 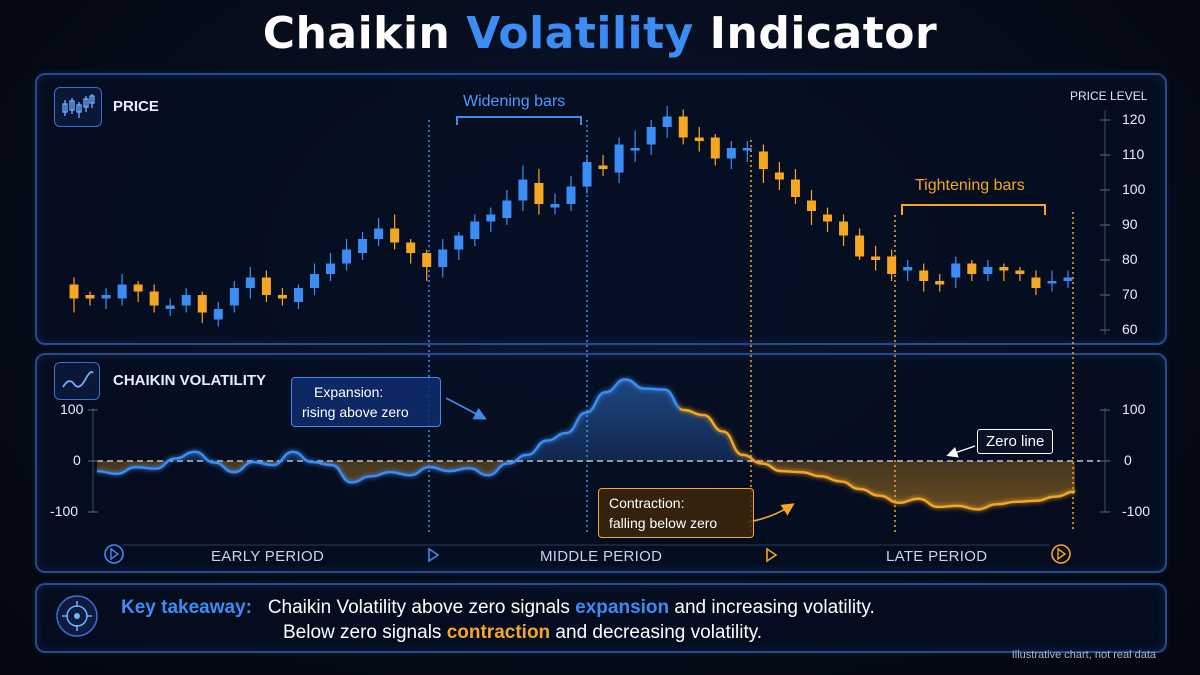 What do you see at coordinates (1128, 460) in the screenshot?
I see `volatility-tick-right: 0` at bounding box center [1128, 460].